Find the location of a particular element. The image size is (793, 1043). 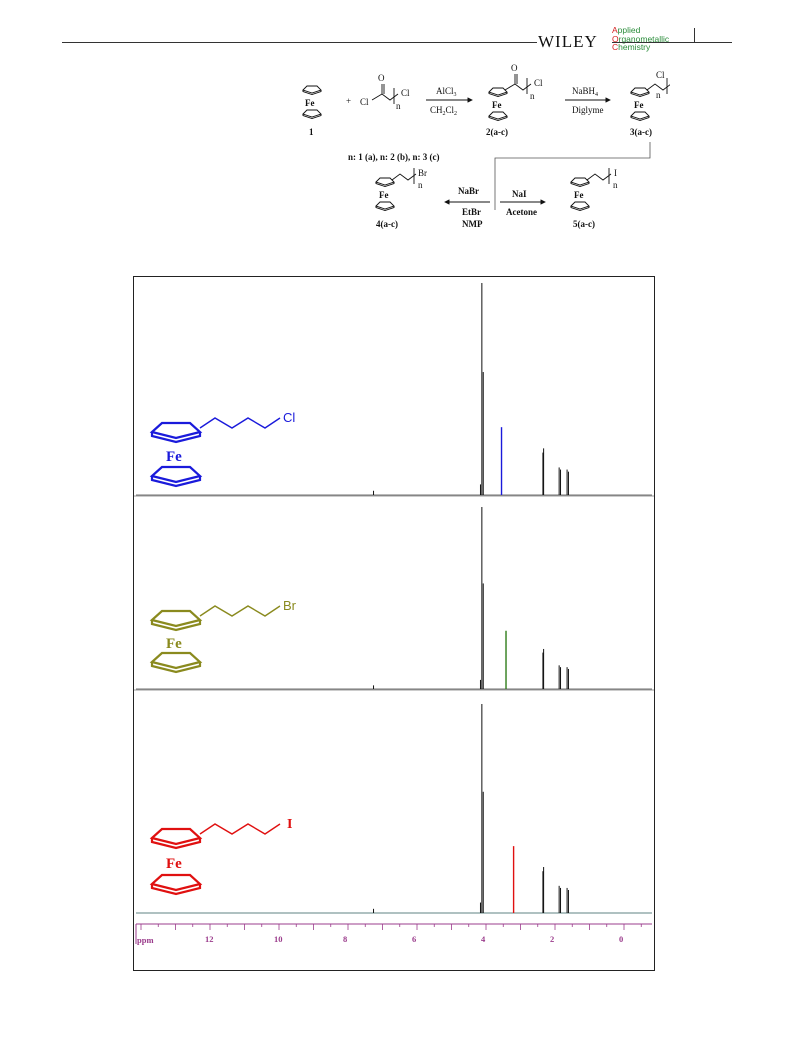

reagent-alcl3: AlCl3 is located at coordinates (446, 92).